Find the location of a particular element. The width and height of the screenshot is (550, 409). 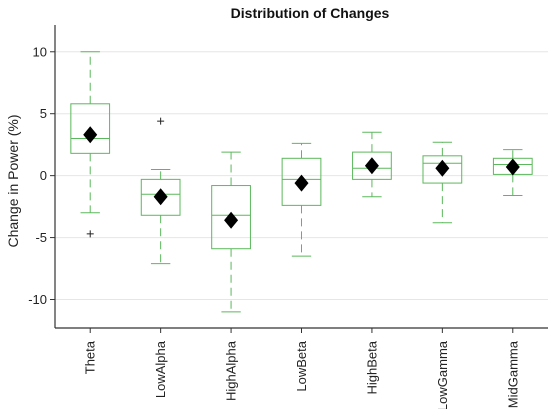

x-tick-label: LowGamma is located at coordinates (442, 374).